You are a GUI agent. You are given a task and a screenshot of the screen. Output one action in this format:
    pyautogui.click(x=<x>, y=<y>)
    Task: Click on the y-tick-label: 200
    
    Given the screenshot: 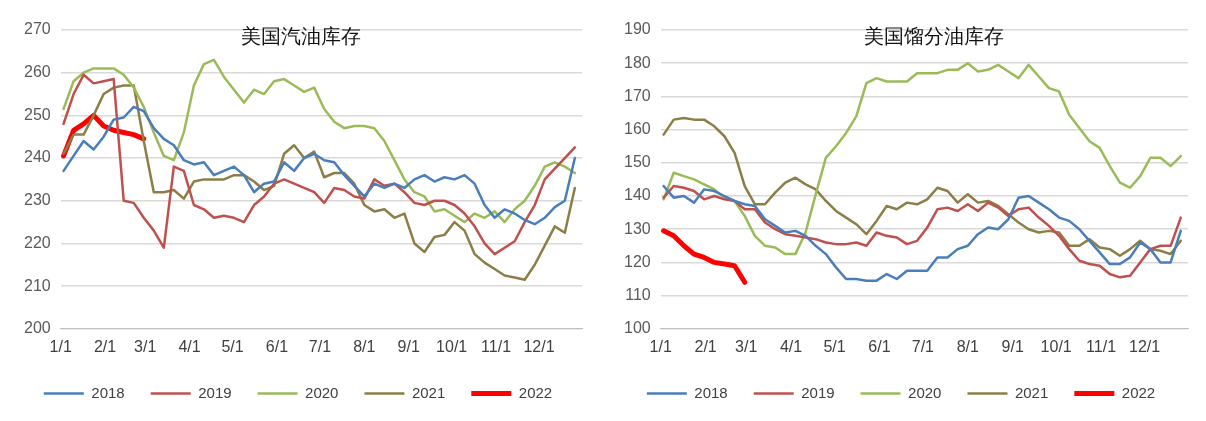 What is the action you would take?
    pyautogui.click(x=37, y=328)
    